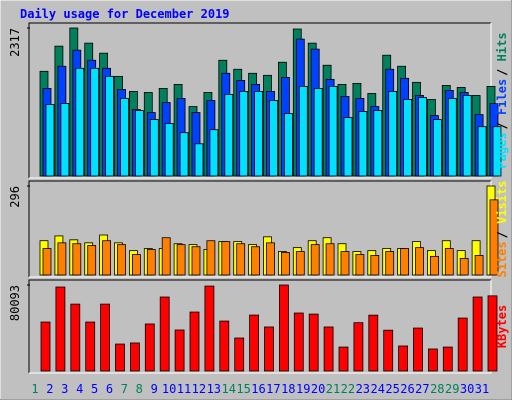 The width and height of the screenshot is (512, 400). Describe the element at coordinates (34, 389) in the screenshot. I see `x-tick-label: 1` at that location.